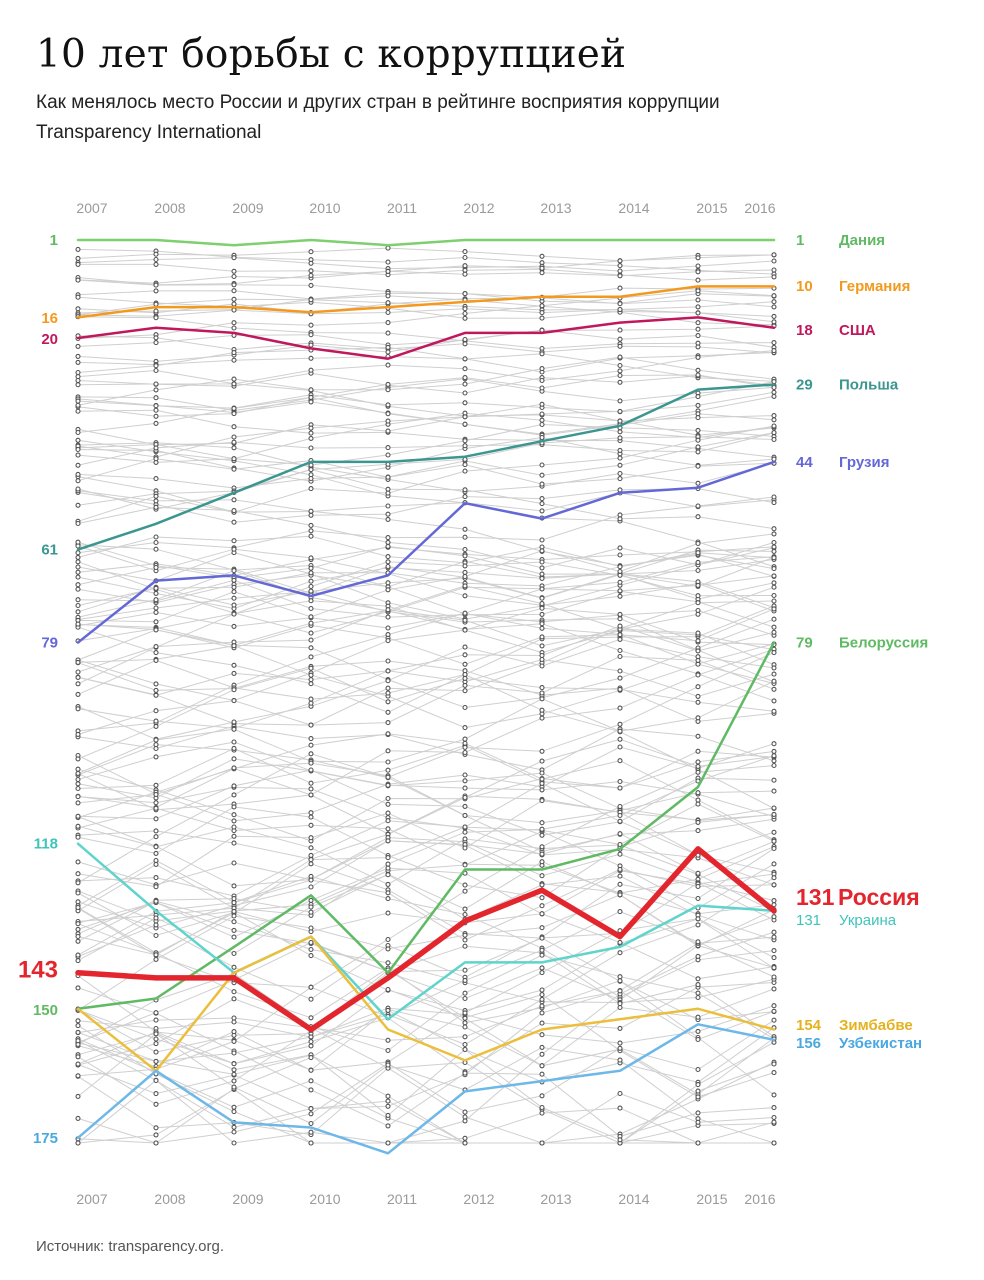 This screenshot has height=1280, width=984. What do you see at coordinates (426, 467) in the screenshot?
I see `series-line-Польша` at bounding box center [426, 467].